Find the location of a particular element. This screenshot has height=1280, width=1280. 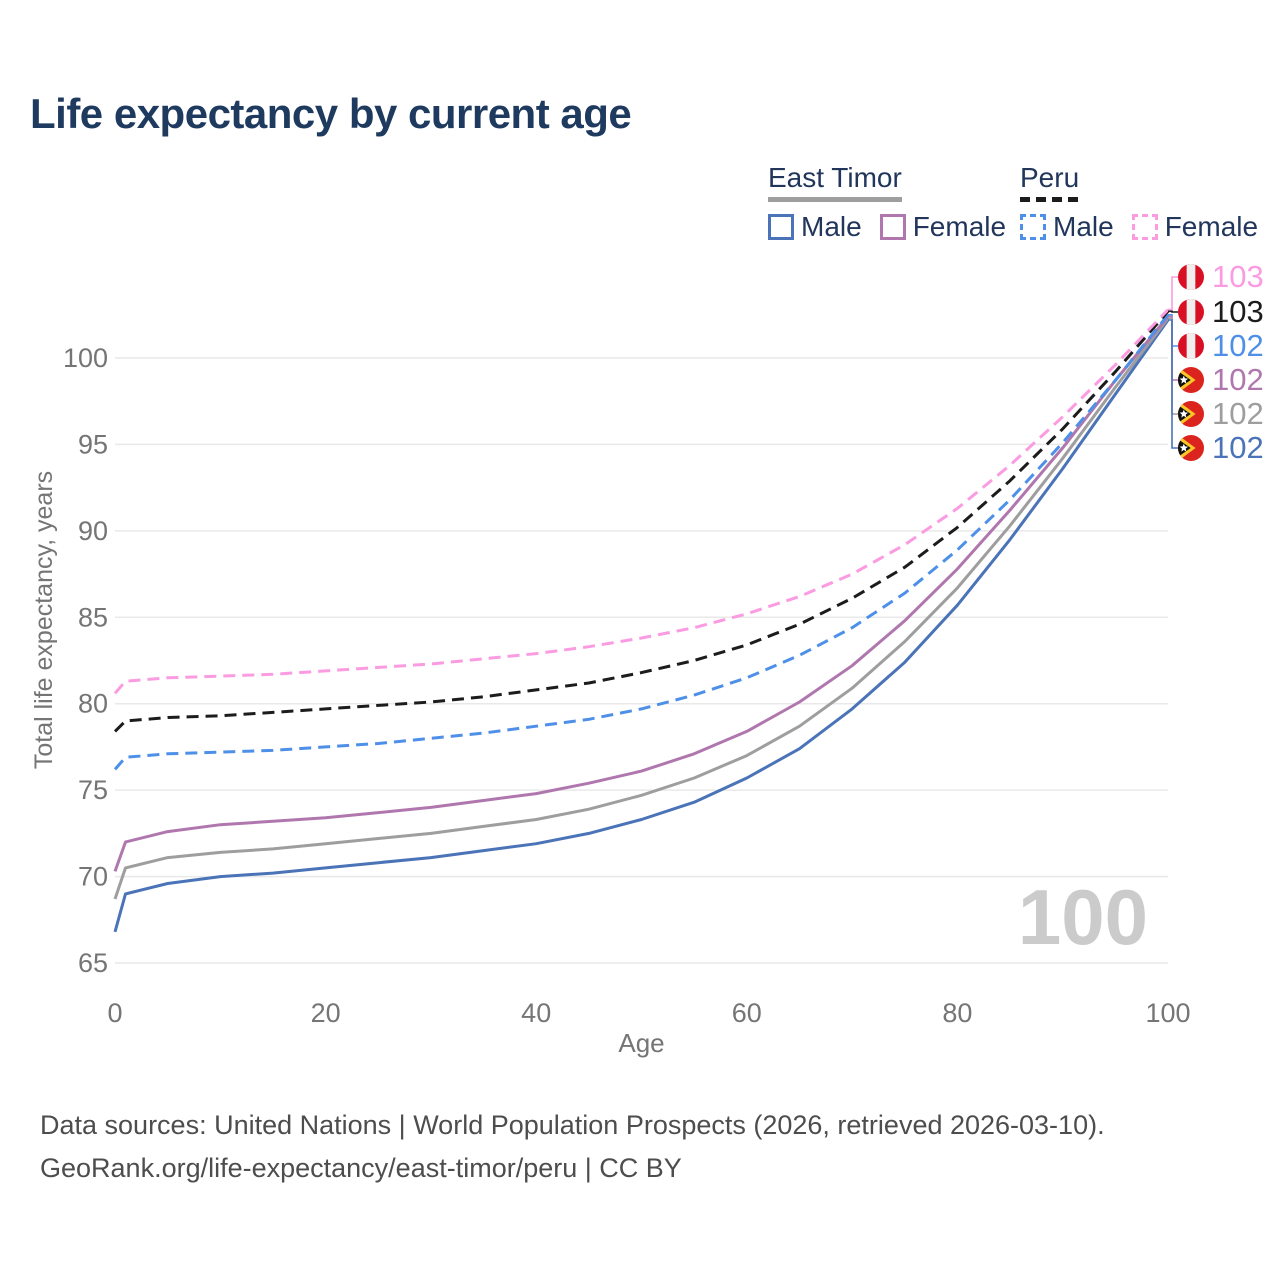

legend-group-east-timor: East Timor Male Female is located at coordinates (896, 202).